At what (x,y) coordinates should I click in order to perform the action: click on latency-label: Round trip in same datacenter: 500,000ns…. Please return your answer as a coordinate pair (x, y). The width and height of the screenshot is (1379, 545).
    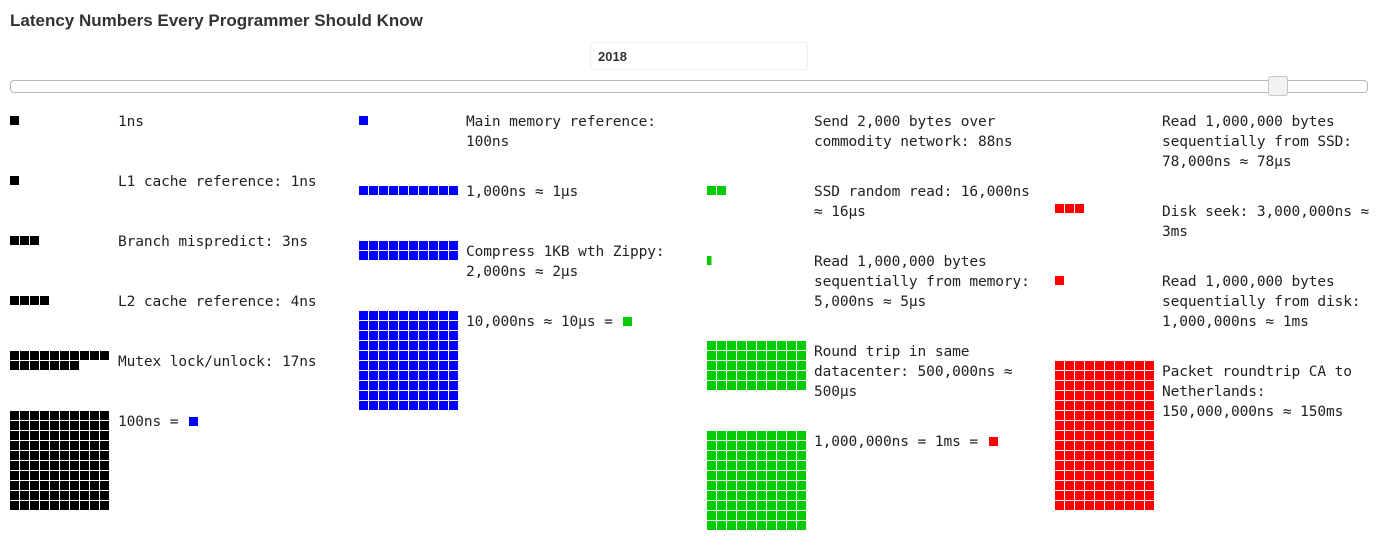
    Looking at the image, I should click on (913, 372).